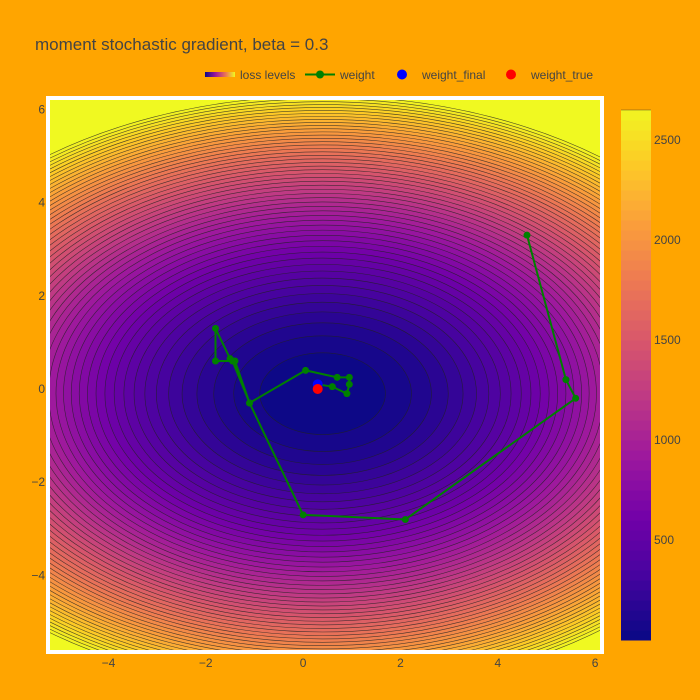 The image size is (700, 700). Describe the element at coordinates (350, 663) in the screenshot. I see `x-axis: −4 −2 0 2 4 6` at that location.